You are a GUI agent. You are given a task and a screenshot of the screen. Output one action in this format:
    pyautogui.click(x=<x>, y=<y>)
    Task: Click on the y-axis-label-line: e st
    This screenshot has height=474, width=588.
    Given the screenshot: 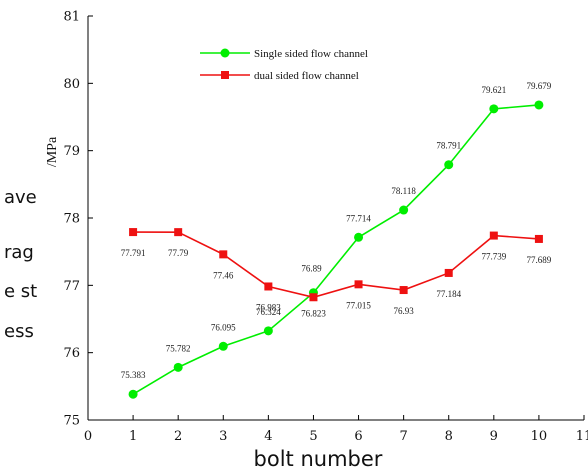 What is the action you would take?
    pyautogui.click(x=20, y=291)
    